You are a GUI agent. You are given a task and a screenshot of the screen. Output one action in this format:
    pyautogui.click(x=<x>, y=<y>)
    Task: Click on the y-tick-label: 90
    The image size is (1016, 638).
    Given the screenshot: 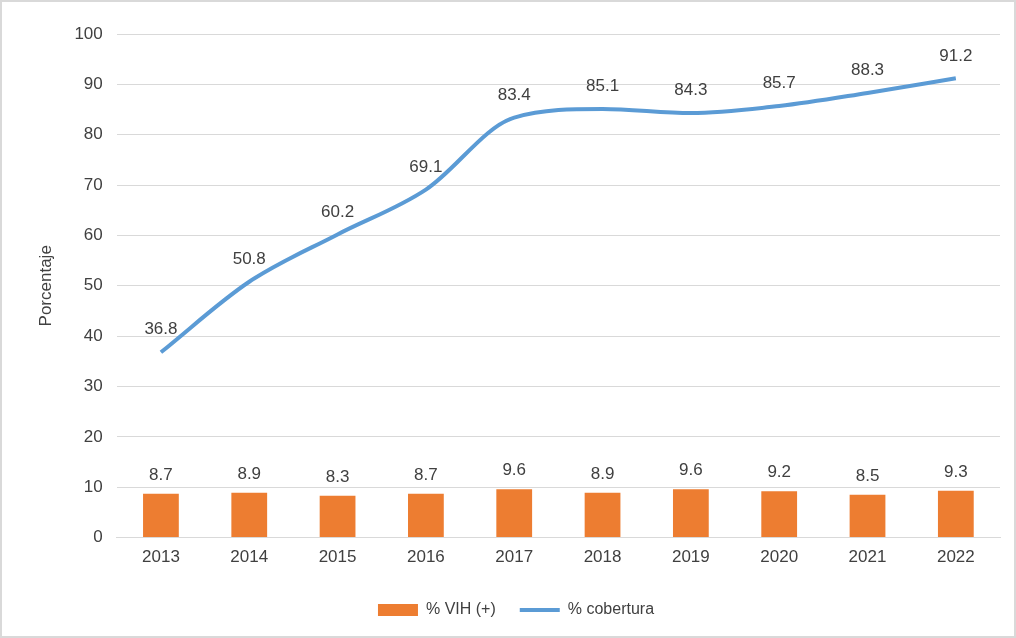 What is the action you would take?
    pyautogui.click(x=93, y=84)
    